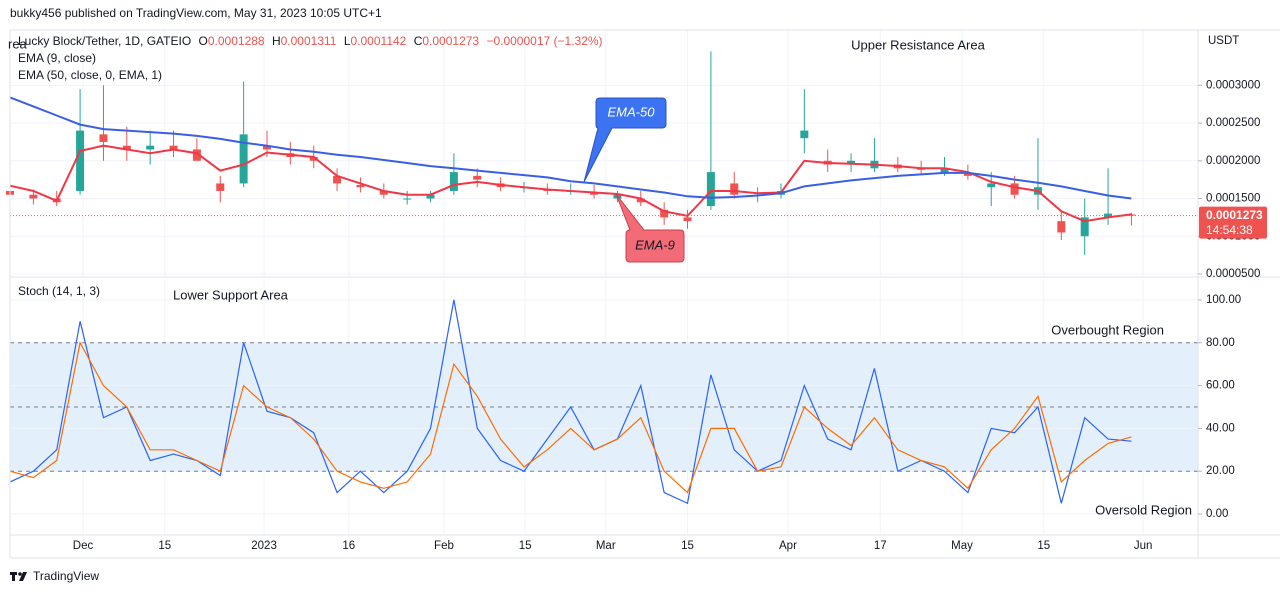  What do you see at coordinates (918, 44) in the screenshot?
I see `annotation: Upper Resistance Area` at bounding box center [918, 44].